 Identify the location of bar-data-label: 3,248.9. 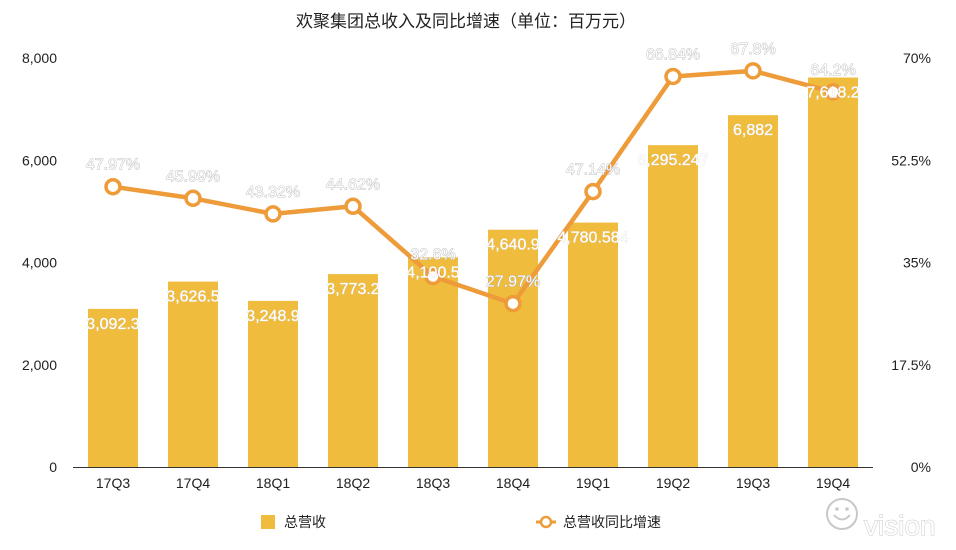
(272, 316).